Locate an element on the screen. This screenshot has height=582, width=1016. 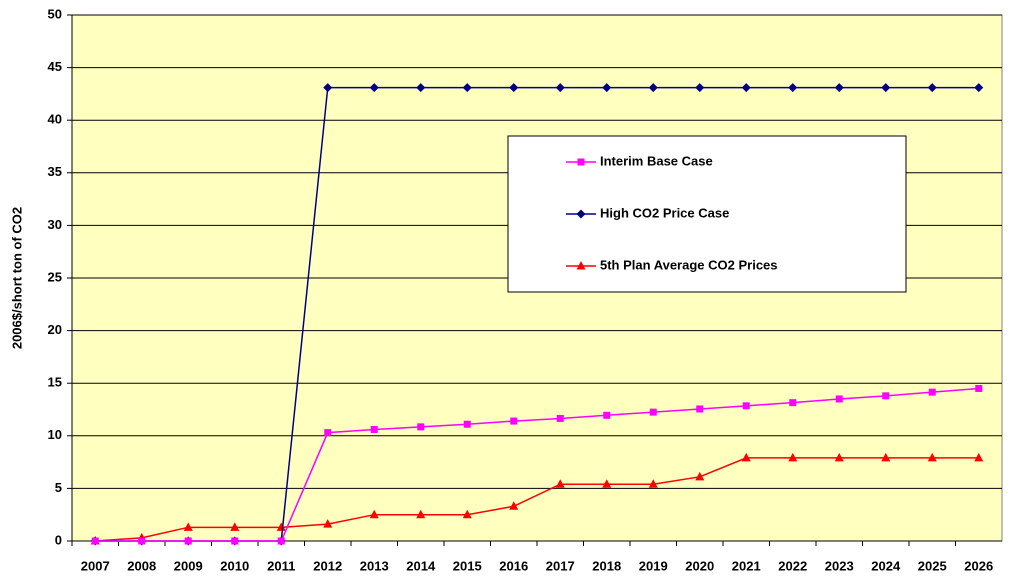
x-tick-label: 2013 is located at coordinates (374, 565).